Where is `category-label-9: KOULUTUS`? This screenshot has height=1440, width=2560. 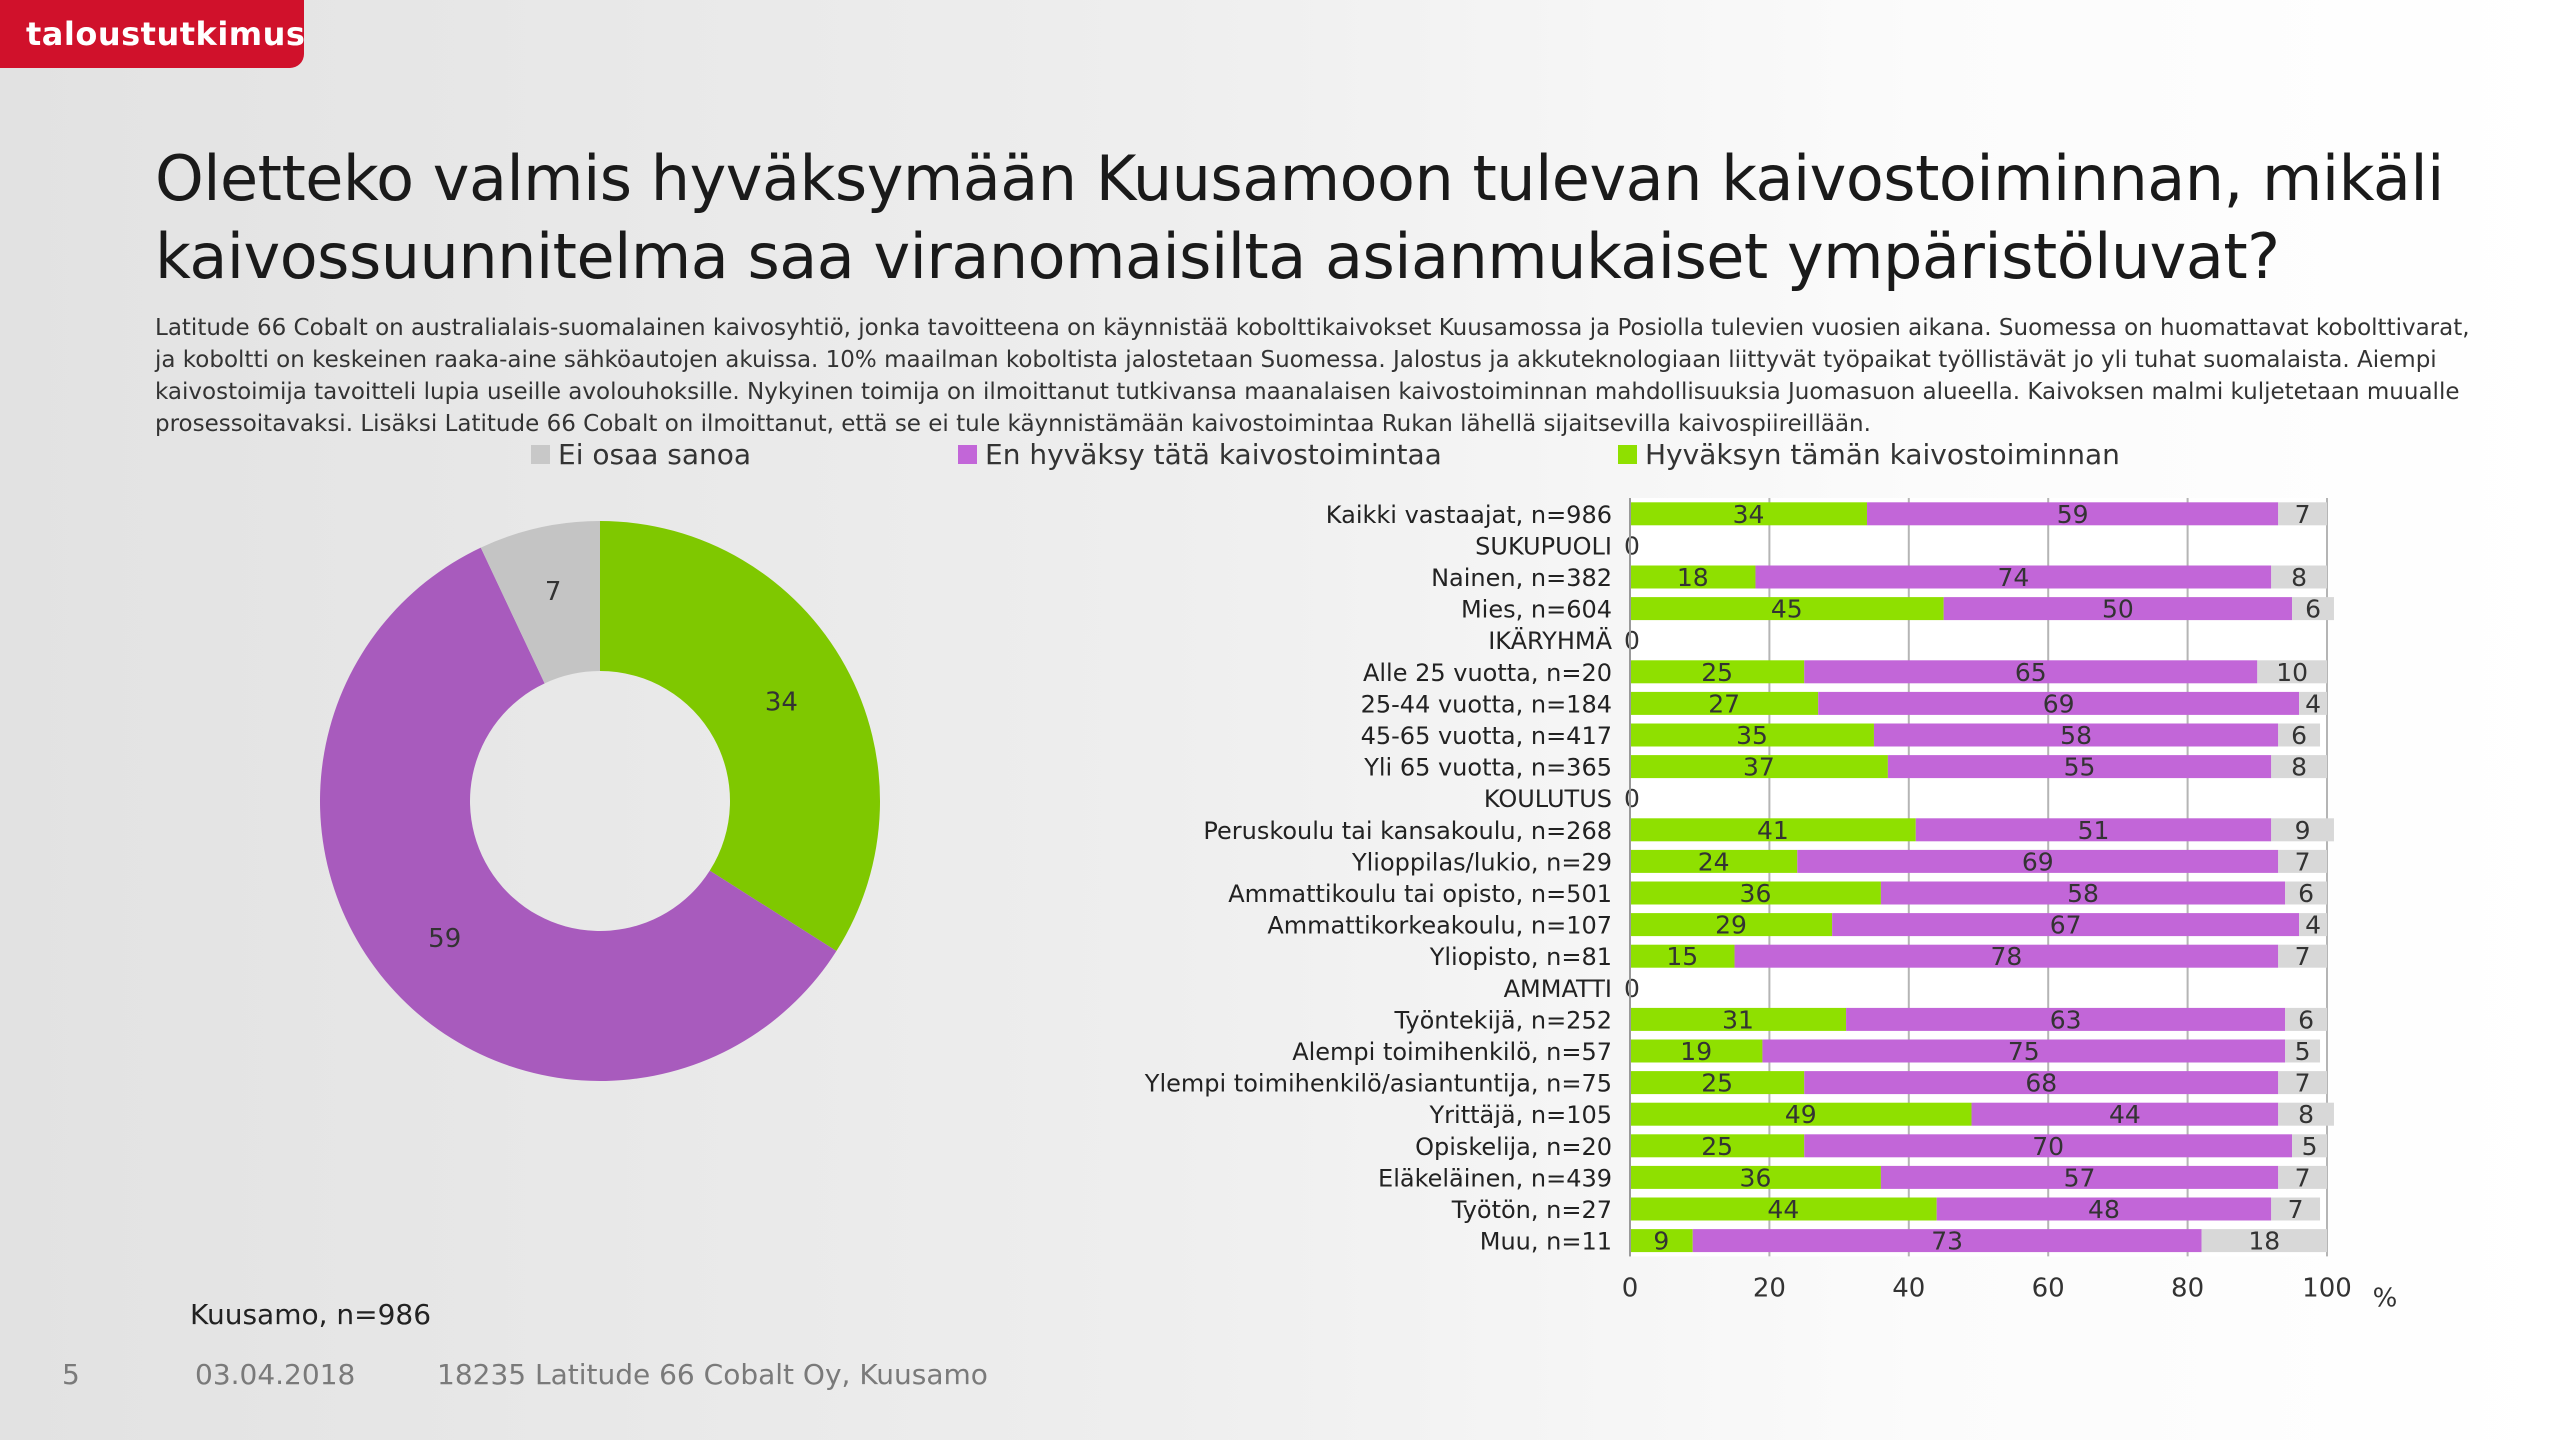 category-label-9: KOULUTUS is located at coordinates (1548, 799).